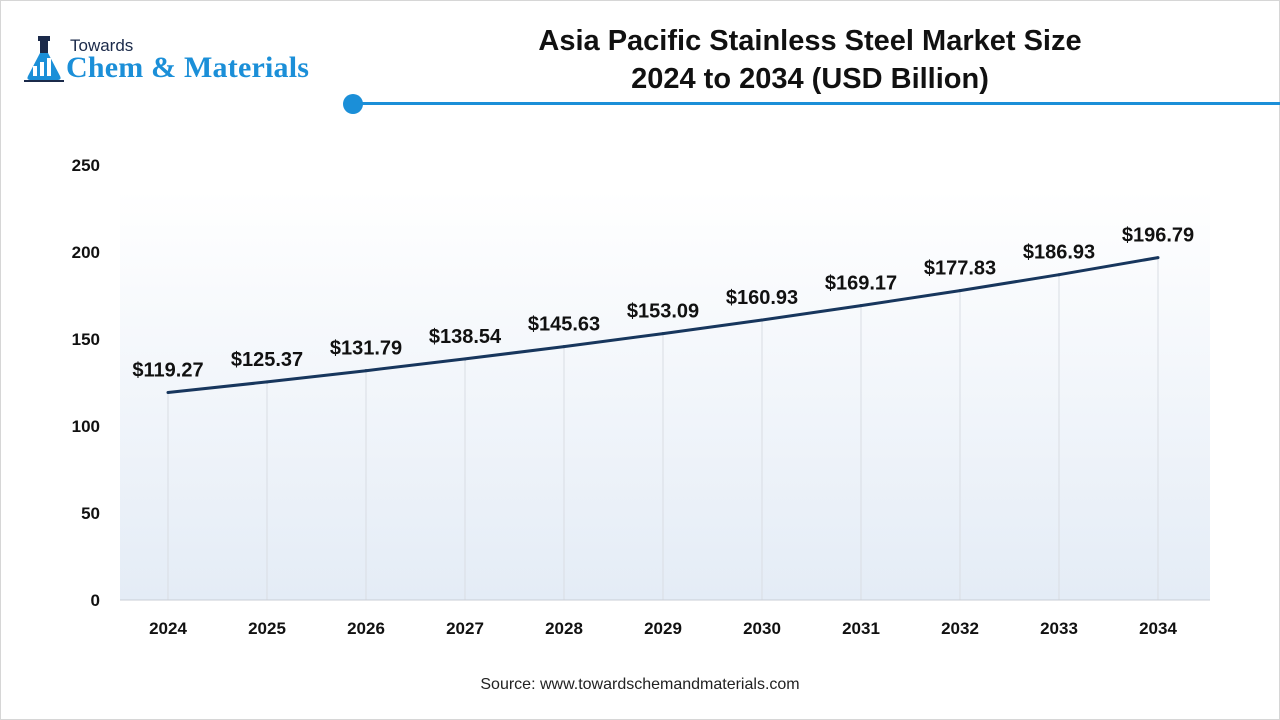 The width and height of the screenshot is (1280, 720). I want to click on y-axis-ticks: 0 50 100 150 200 250, so click(86, 383).